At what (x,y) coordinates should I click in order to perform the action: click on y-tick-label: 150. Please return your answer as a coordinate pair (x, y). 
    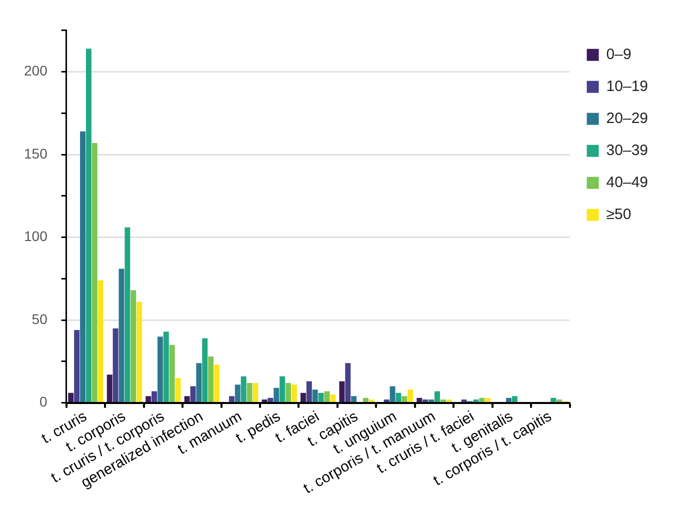
    Looking at the image, I should click on (36, 153).